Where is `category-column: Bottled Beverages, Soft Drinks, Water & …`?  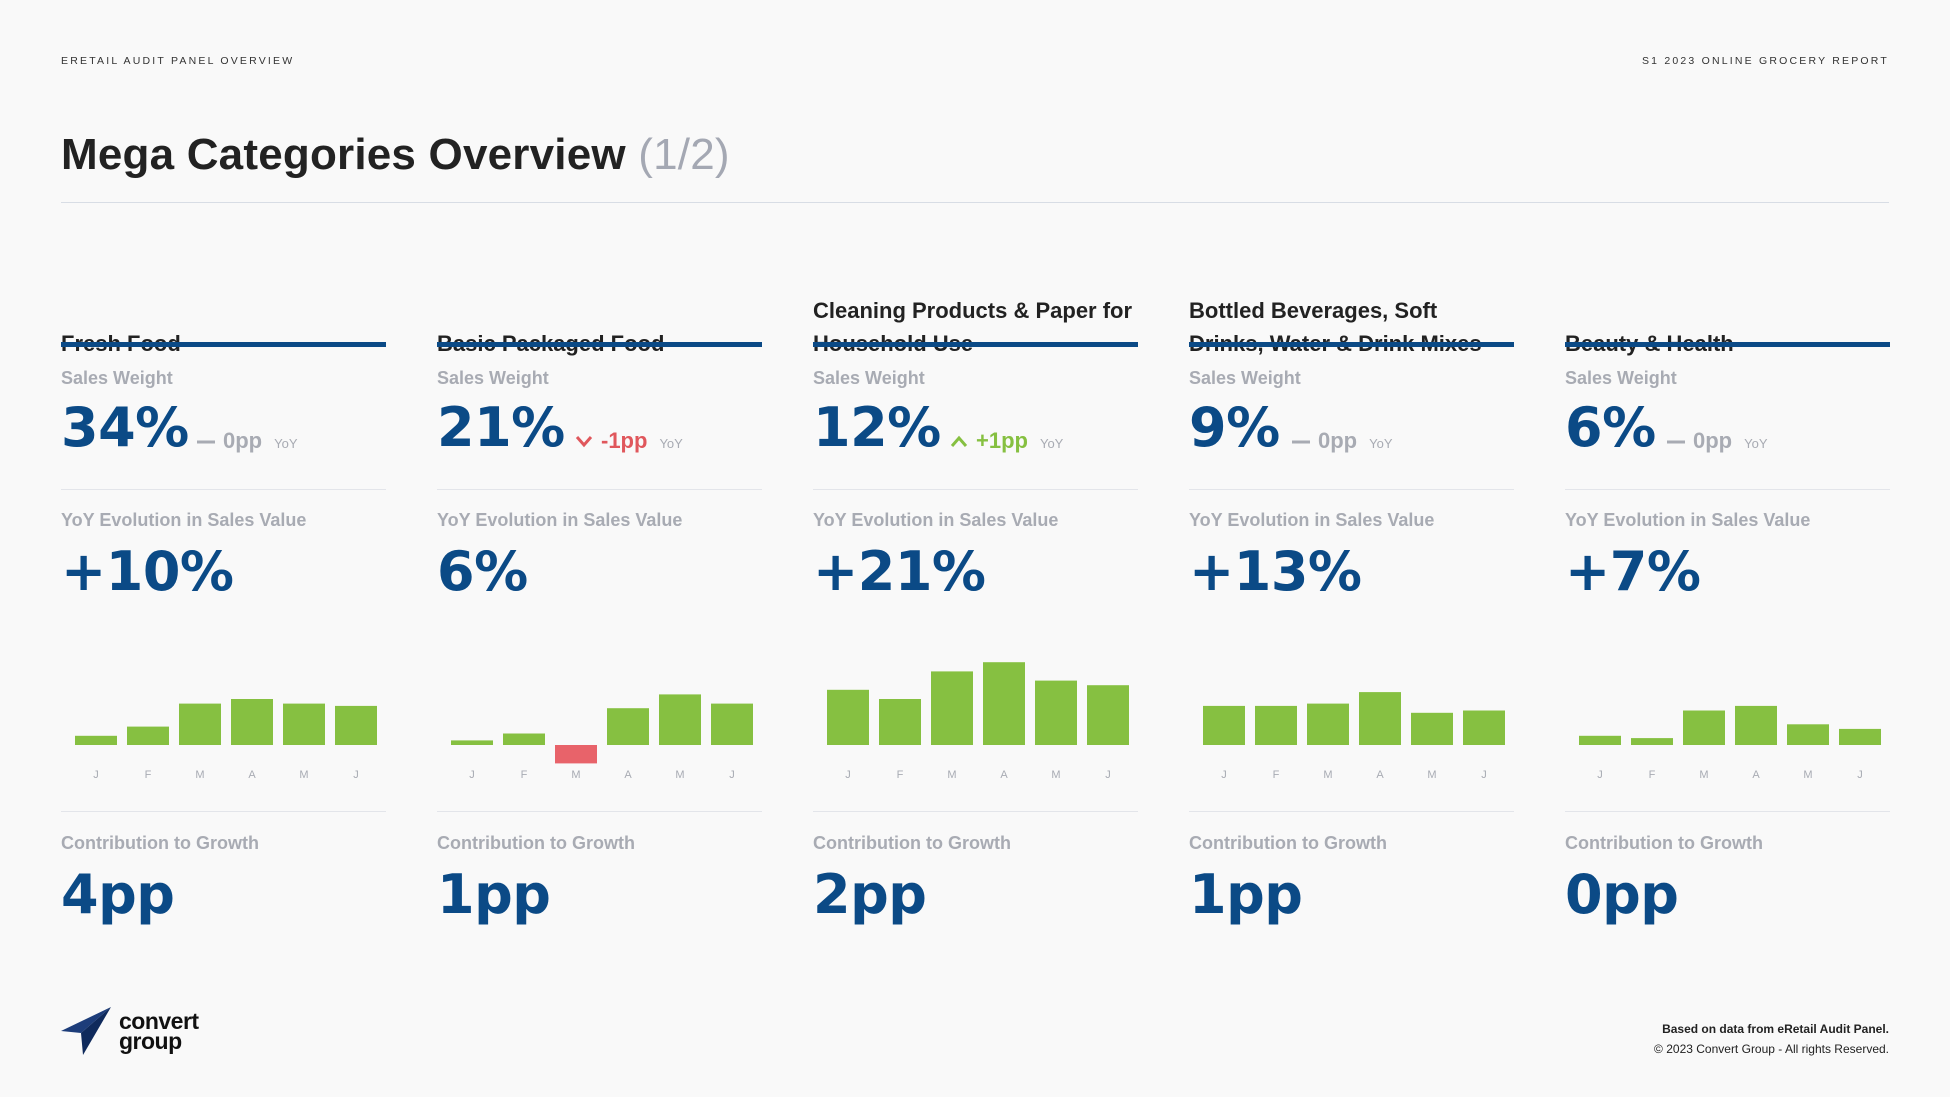 category-column: Bottled Beverages, Soft Drinks, Water & … is located at coordinates (1351, 600).